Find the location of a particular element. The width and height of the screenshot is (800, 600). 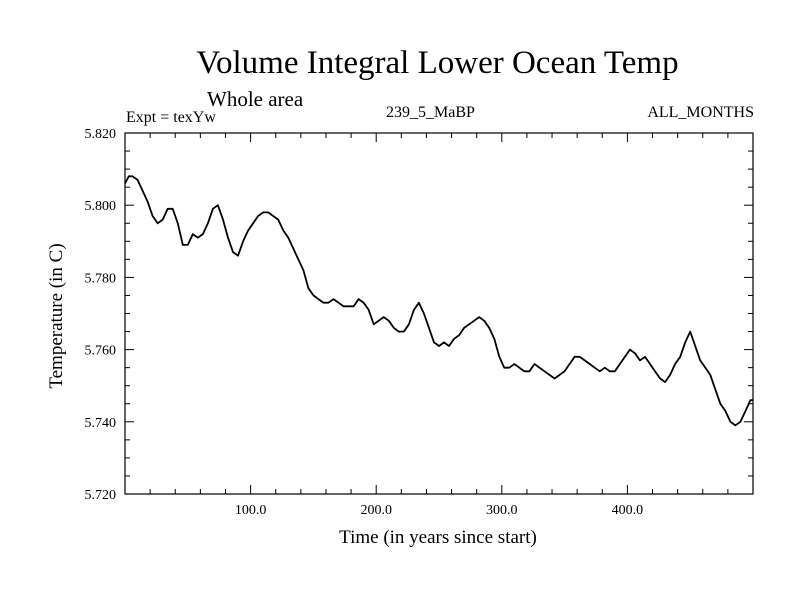

y-axis-label: Temperature (in C) is located at coordinates (56, 315).